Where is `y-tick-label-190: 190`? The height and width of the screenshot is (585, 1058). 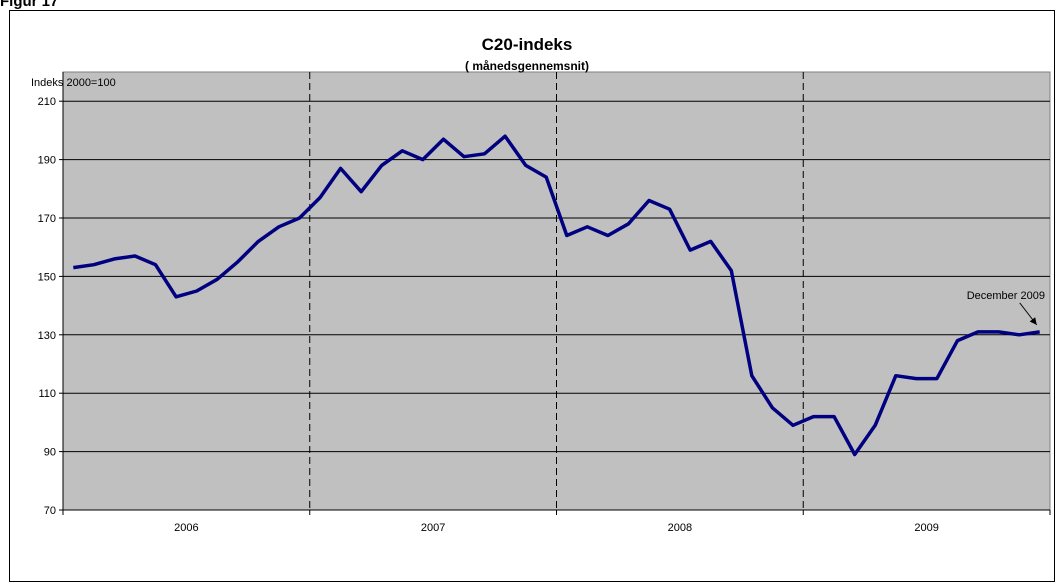 y-tick-label-190: 190 is located at coordinates (47, 161).